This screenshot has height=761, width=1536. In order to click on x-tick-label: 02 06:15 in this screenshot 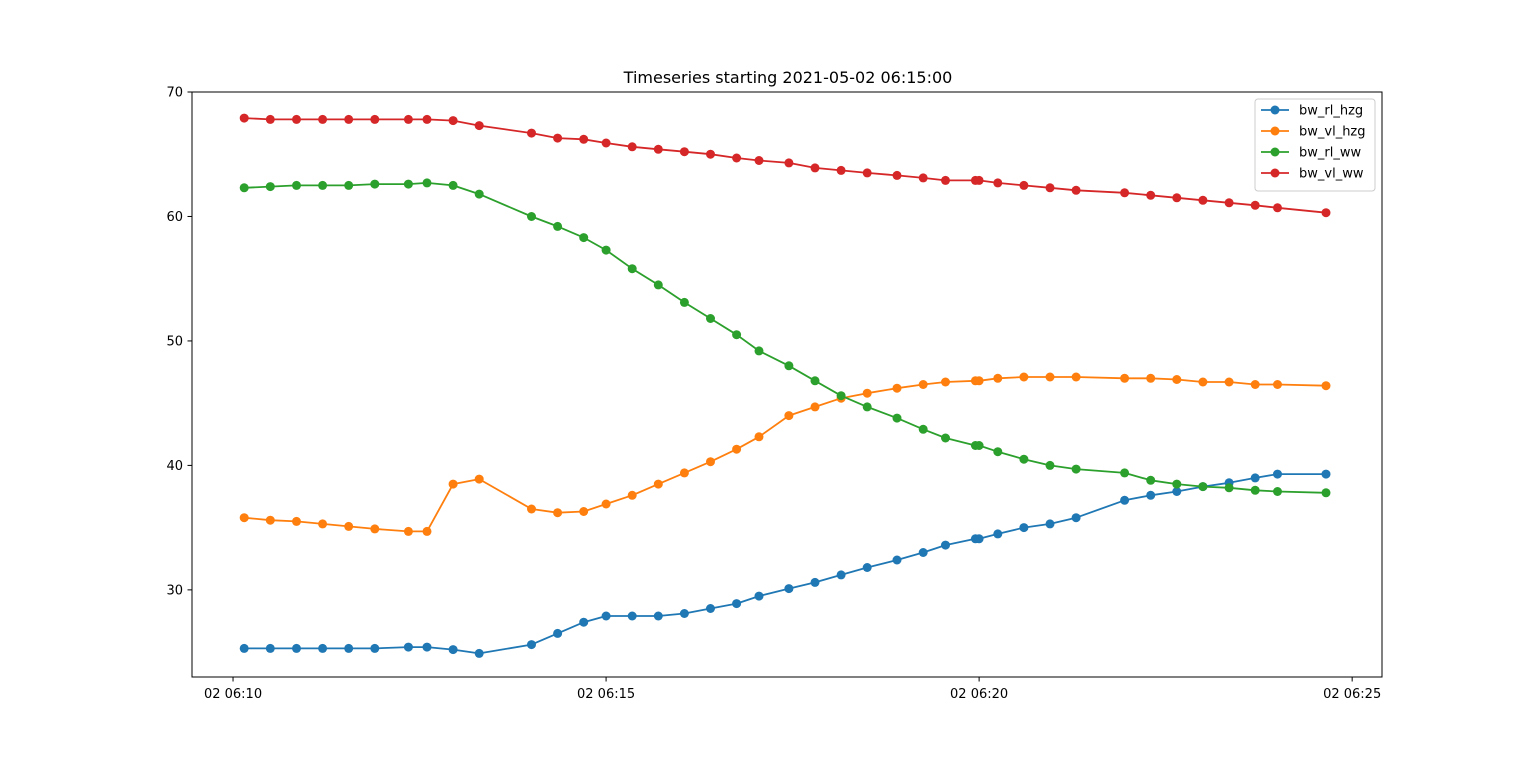, I will do `click(606, 694)`.